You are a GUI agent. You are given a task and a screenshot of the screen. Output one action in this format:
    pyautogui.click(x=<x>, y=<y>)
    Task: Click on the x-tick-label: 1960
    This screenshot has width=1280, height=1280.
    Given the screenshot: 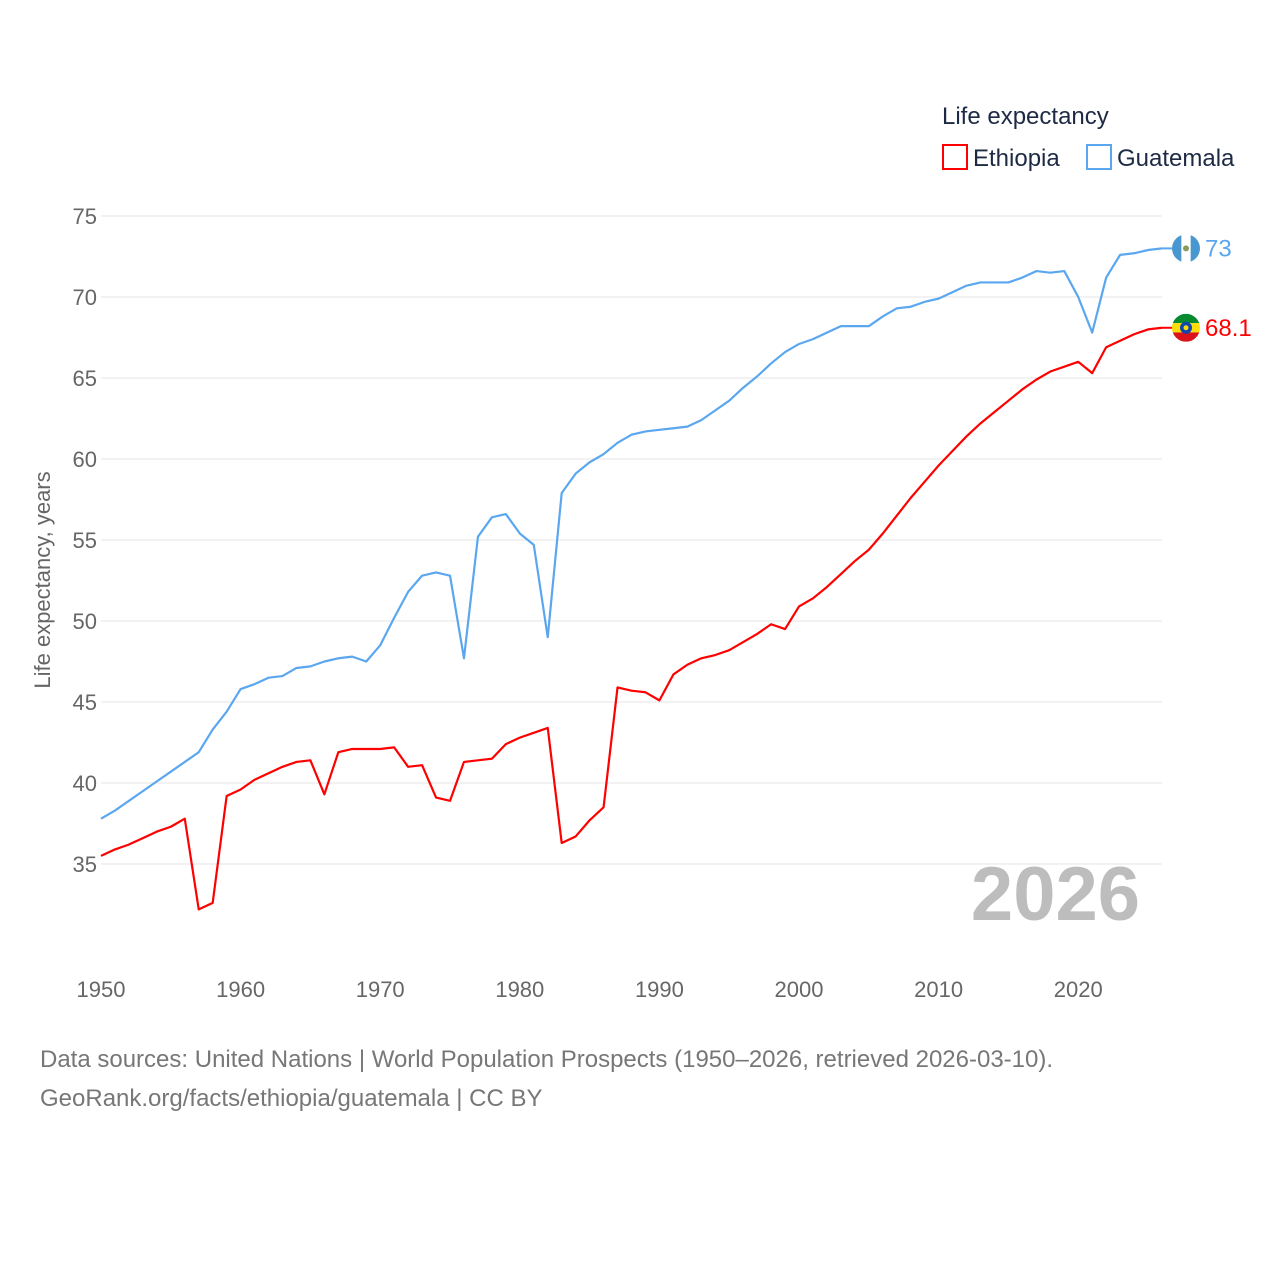 What is the action you would take?
    pyautogui.click(x=240, y=989)
    